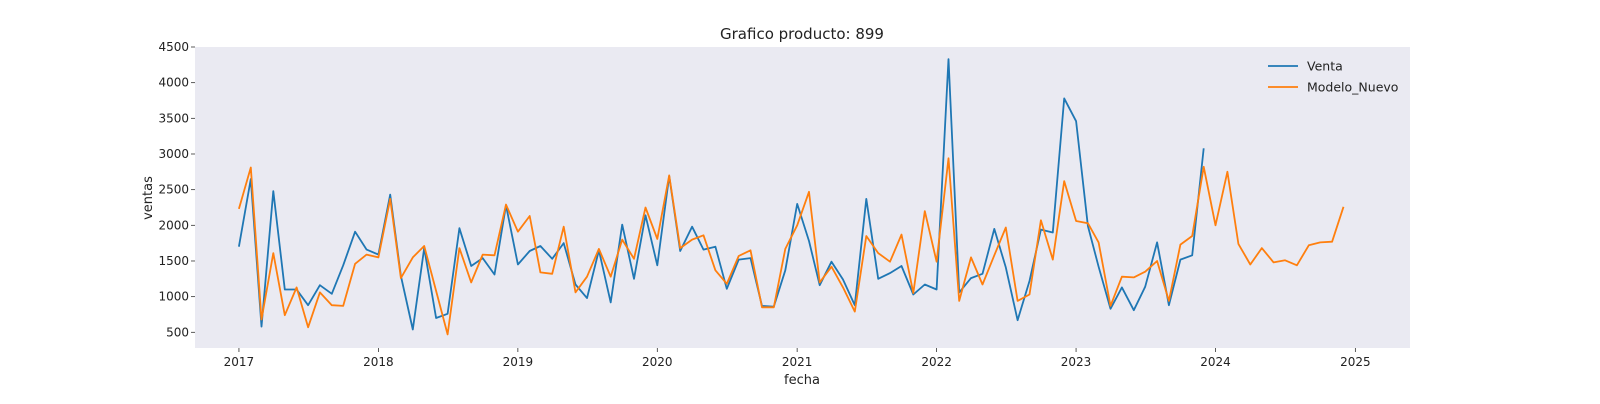 This screenshot has width=1600, height=404. What do you see at coordinates (1215, 362) in the screenshot?
I see `x-tick-label: 2024` at bounding box center [1215, 362].